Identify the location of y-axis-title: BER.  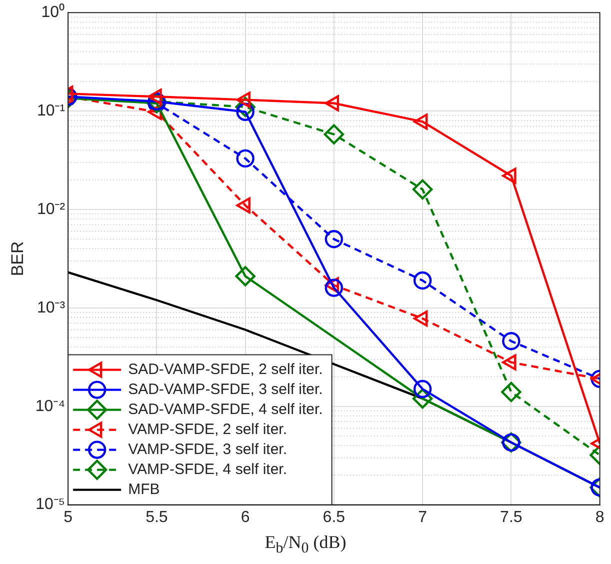
(17, 258).